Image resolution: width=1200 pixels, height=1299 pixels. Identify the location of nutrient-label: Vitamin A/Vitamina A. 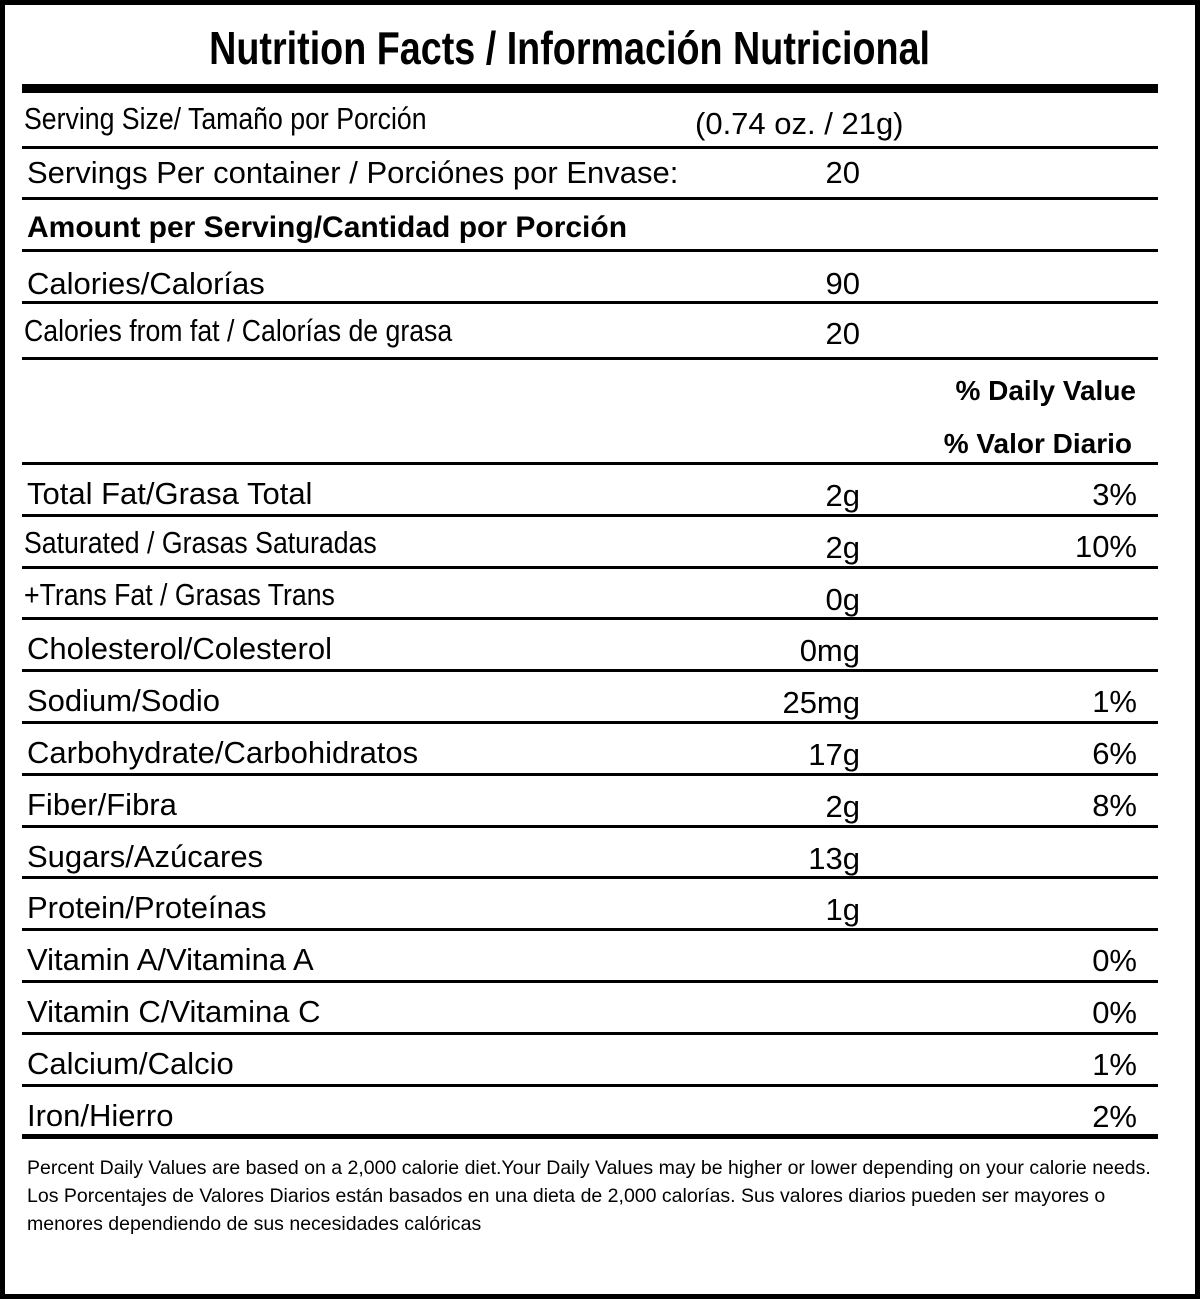
(170, 960).